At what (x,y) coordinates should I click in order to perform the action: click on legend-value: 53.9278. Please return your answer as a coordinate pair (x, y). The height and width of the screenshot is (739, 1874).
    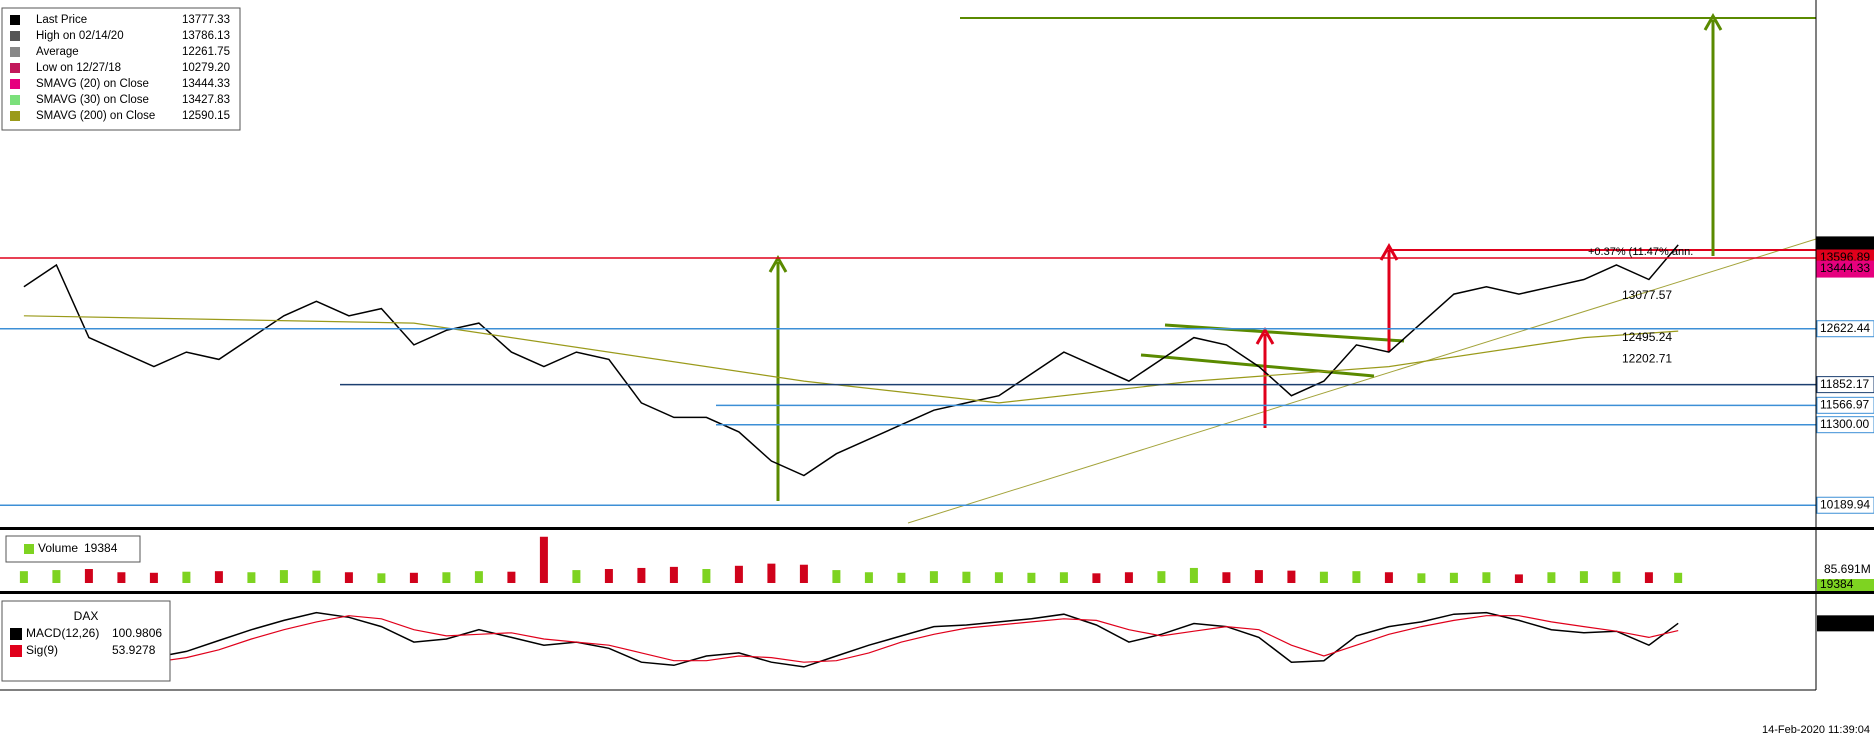
    Looking at the image, I should click on (134, 650).